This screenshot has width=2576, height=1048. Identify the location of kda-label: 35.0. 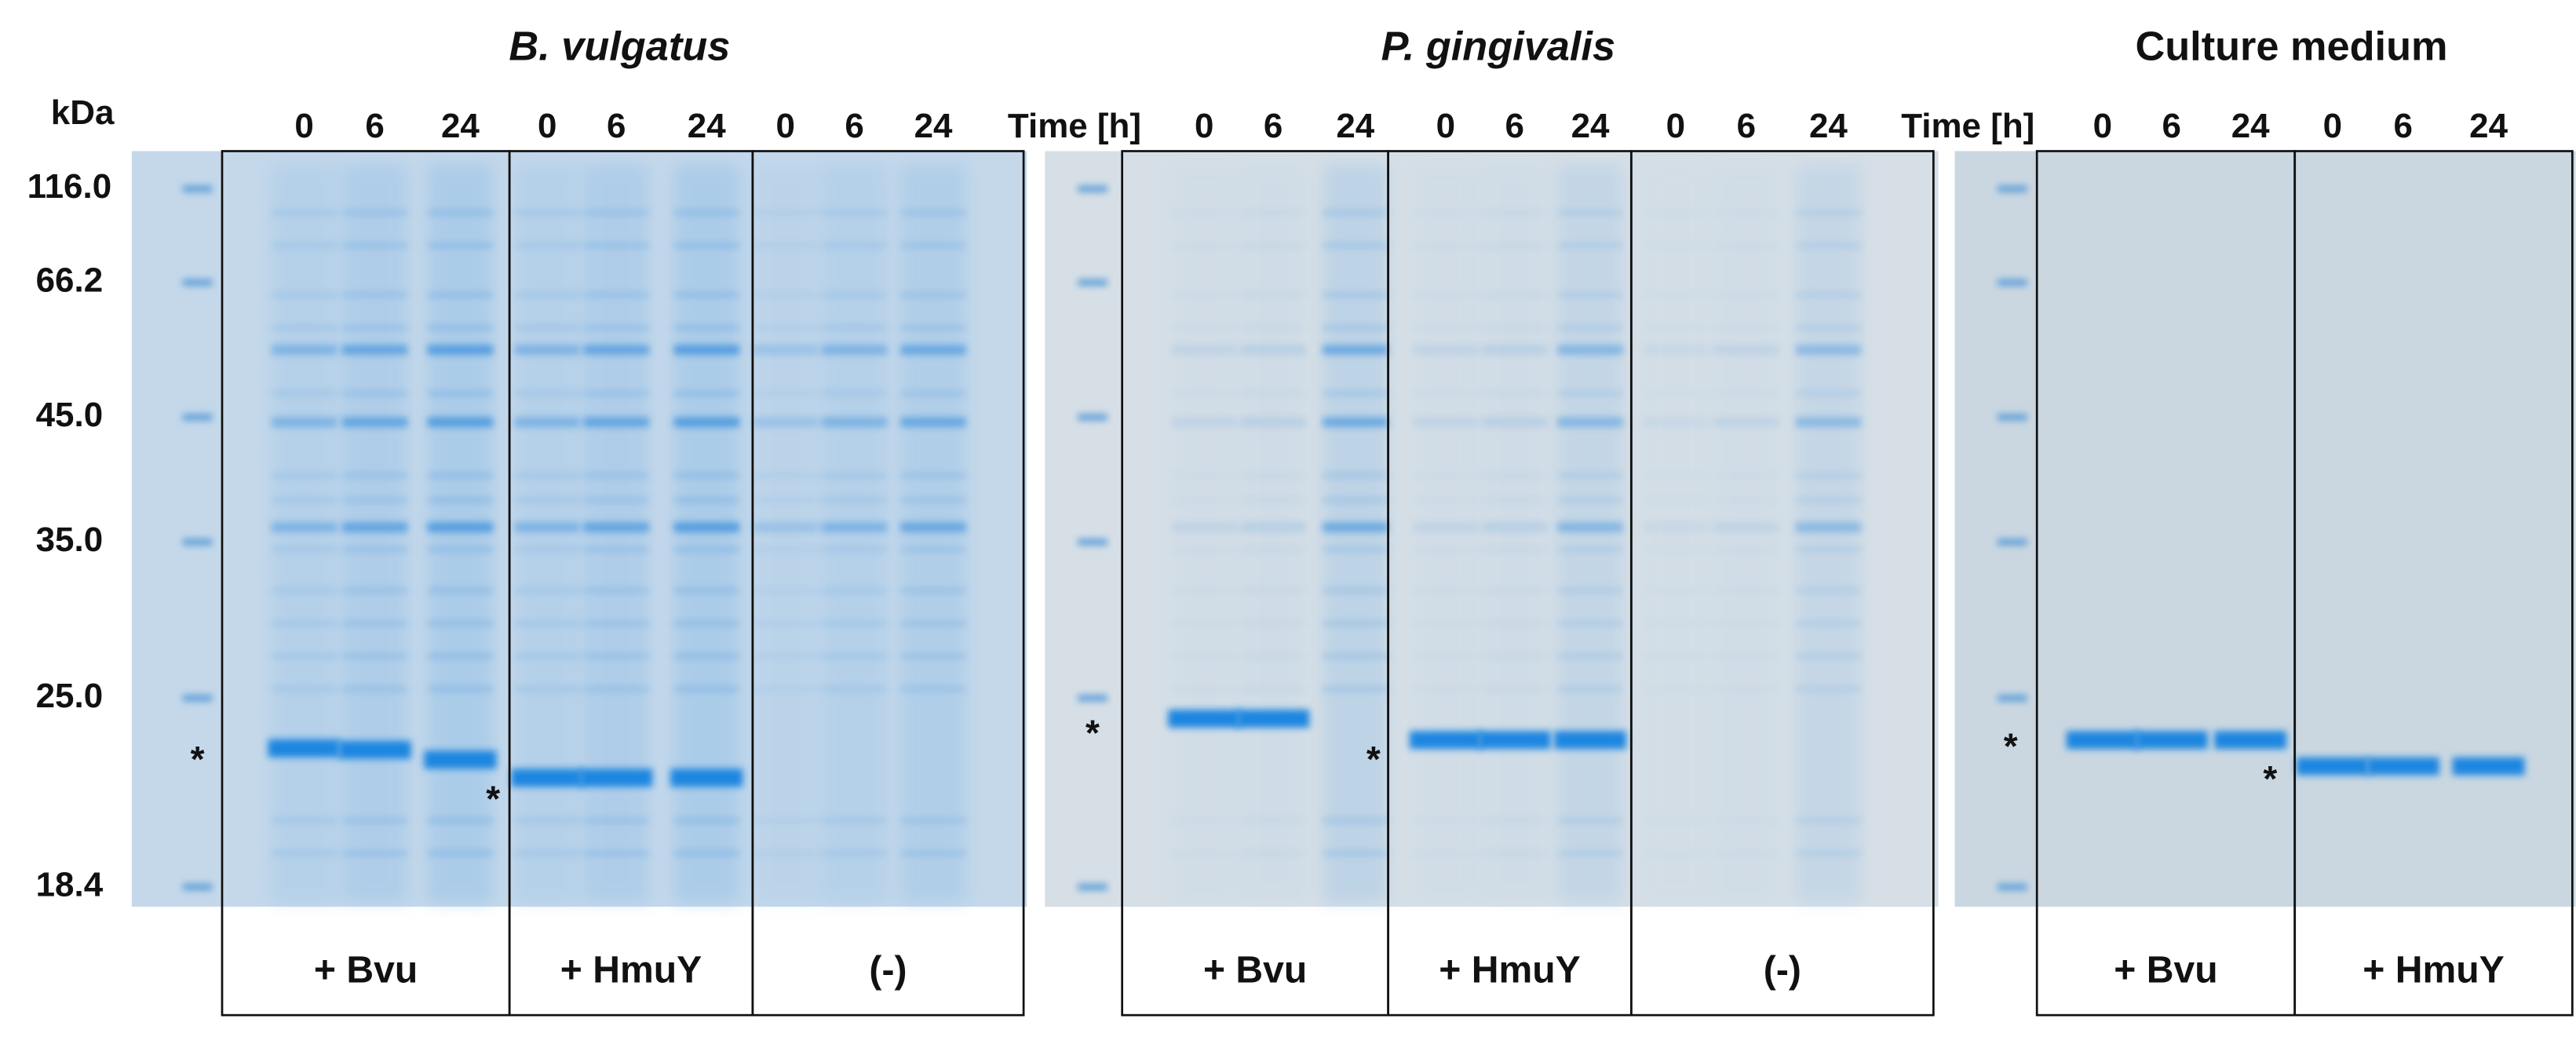
(70, 539).